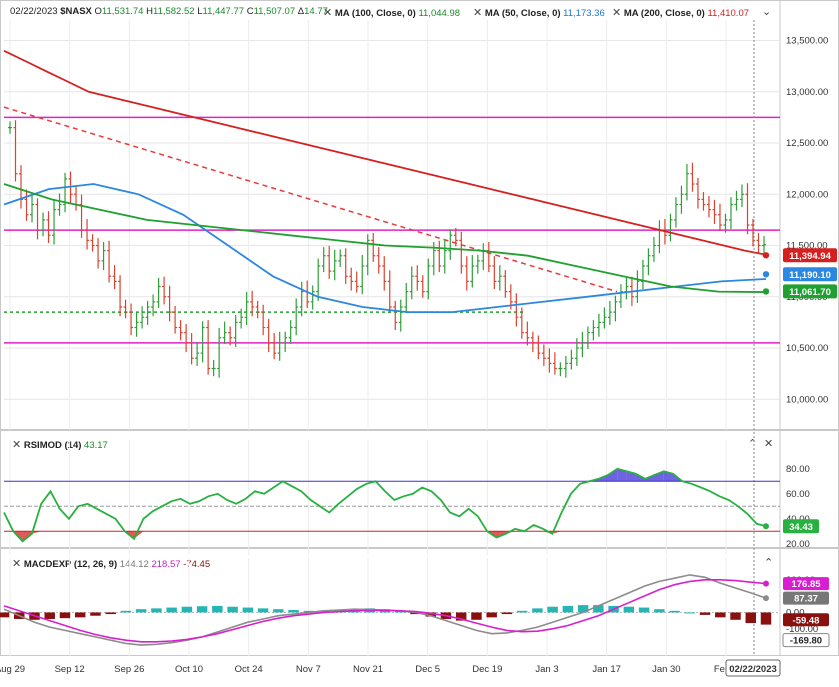  What do you see at coordinates (766, 598) in the screenshot?
I see `macd-end-dot` at bounding box center [766, 598].